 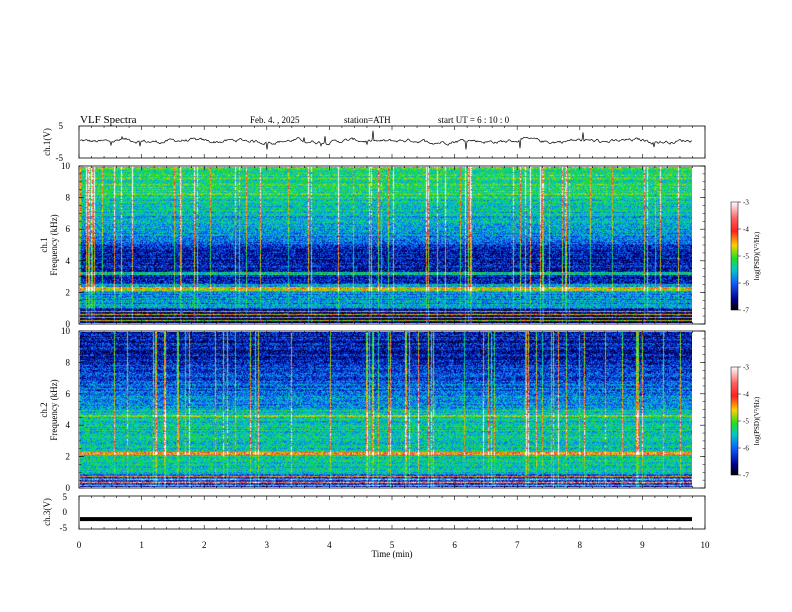 What do you see at coordinates (66, 331) in the screenshot?
I see `ch2-ytick-label: 10` at bounding box center [66, 331].